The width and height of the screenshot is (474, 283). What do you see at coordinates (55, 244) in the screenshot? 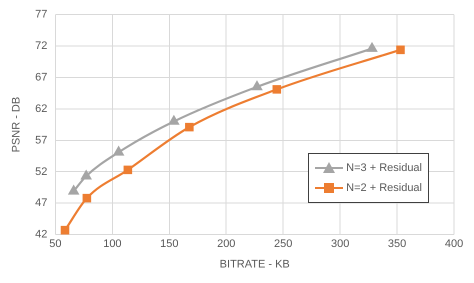
I see `x-tick-label: 50` at bounding box center [55, 244].